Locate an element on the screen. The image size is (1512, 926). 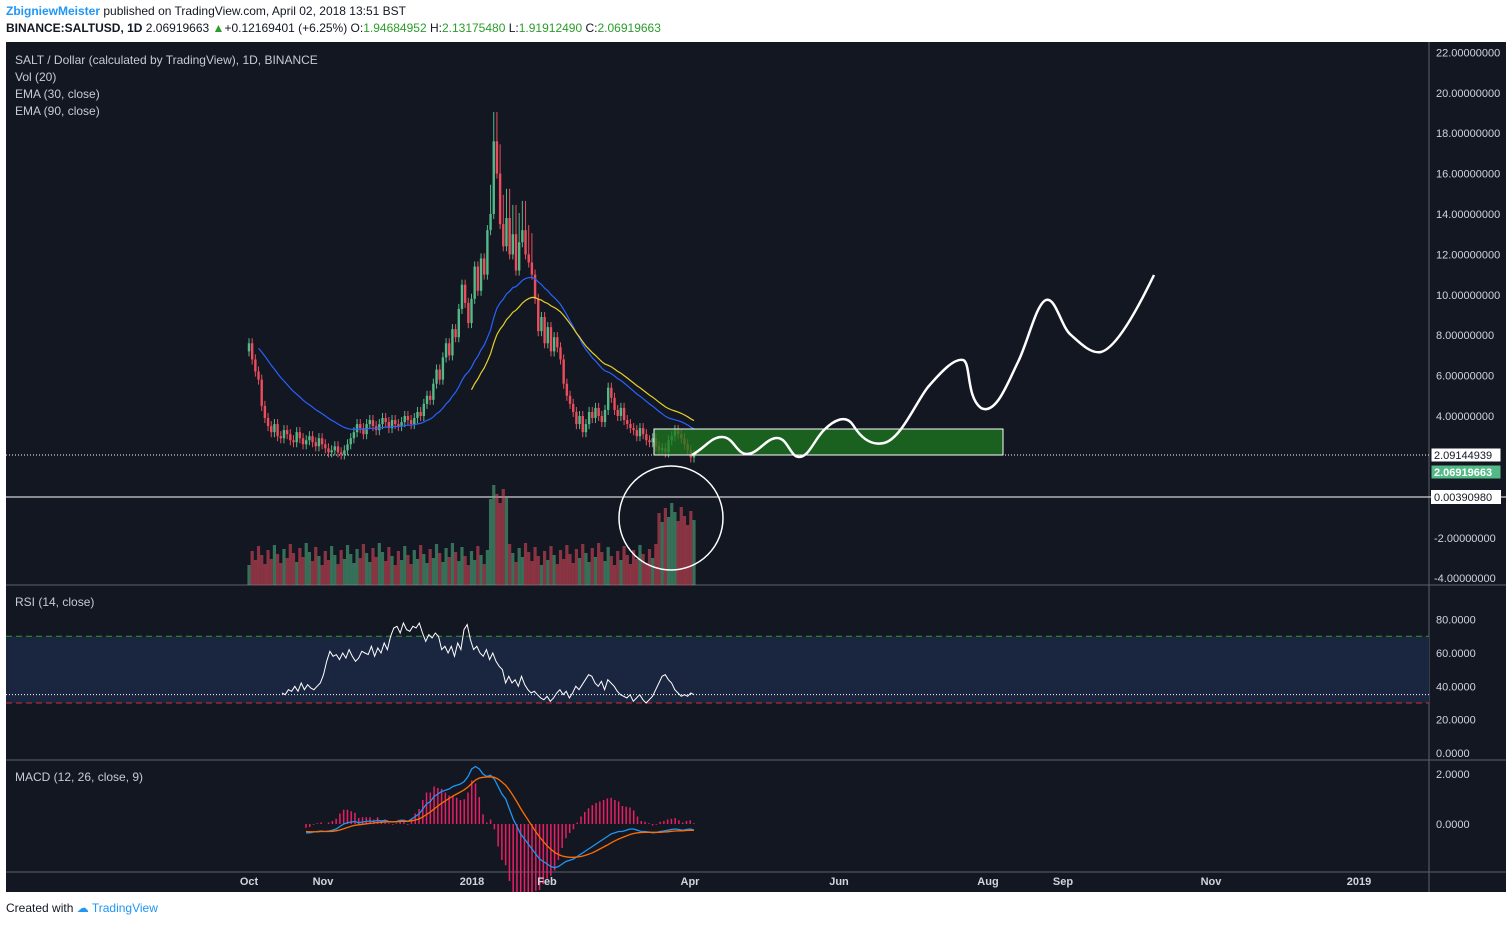
projection-path-drawing is located at coordinates (923, 366).